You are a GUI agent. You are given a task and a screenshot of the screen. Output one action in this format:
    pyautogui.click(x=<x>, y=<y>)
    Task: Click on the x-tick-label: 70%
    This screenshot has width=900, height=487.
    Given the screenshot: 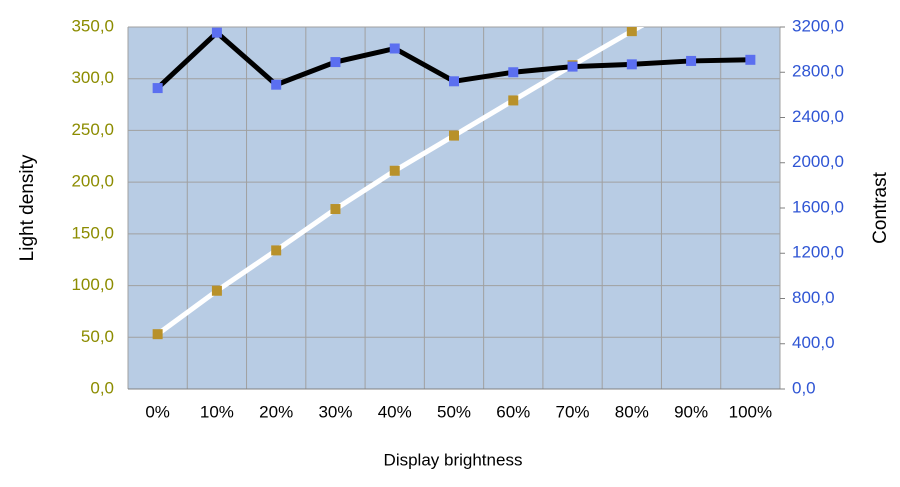 What is the action you would take?
    pyautogui.click(x=573, y=411)
    